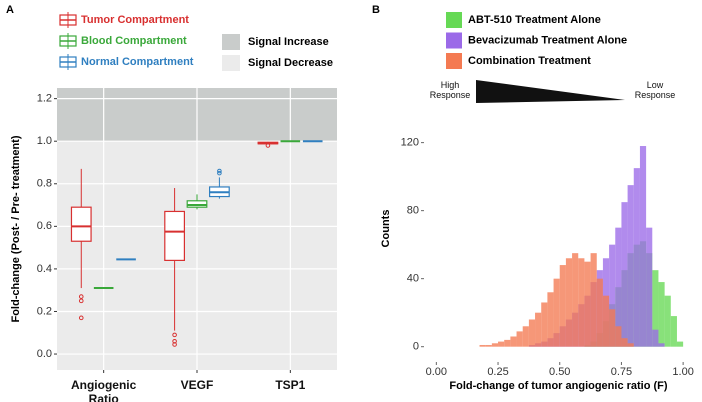 This screenshot has width=702, height=402. What do you see at coordinates (103, 390) in the screenshot?
I see `x-tick-label: Angiogenic Ratio` at bounding box center [103, 390].